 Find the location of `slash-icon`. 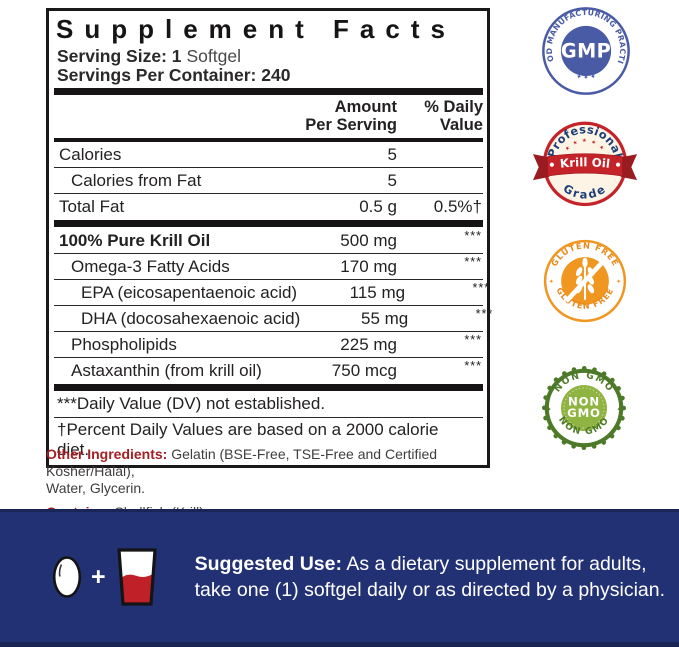

slash-icon is located at coordinates (585, 280).